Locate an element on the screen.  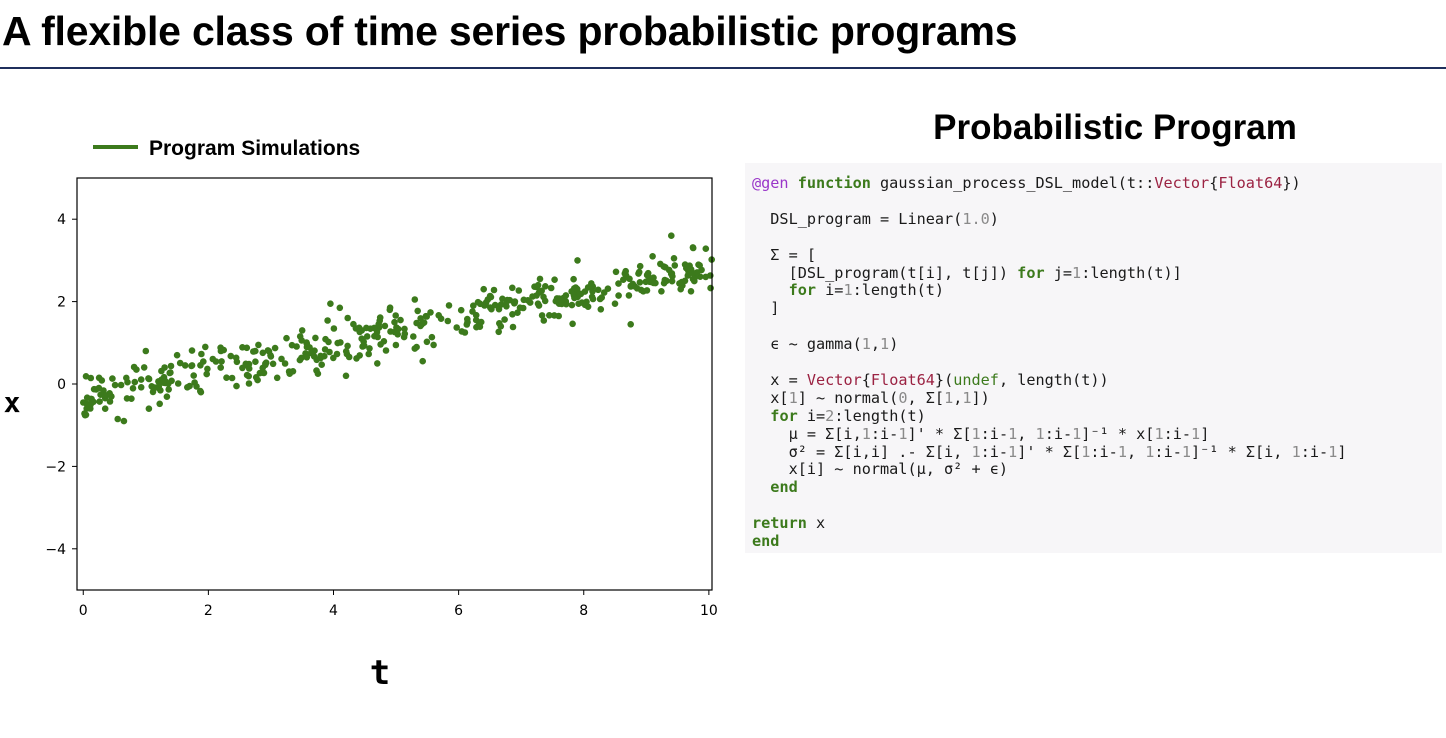
code-token: i= is located at coordinates (830, 290).